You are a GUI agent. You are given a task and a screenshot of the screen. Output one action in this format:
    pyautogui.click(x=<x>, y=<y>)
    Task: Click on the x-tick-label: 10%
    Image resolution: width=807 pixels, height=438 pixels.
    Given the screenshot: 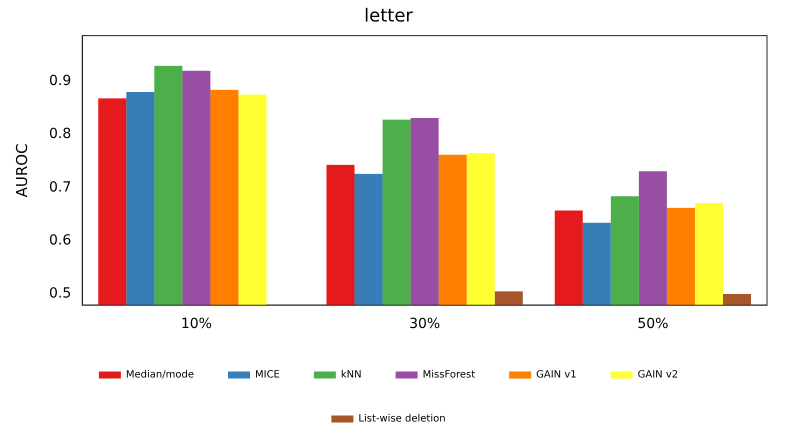 What is the action you would take?
    pyautogui.click(x=196, y=324)
    